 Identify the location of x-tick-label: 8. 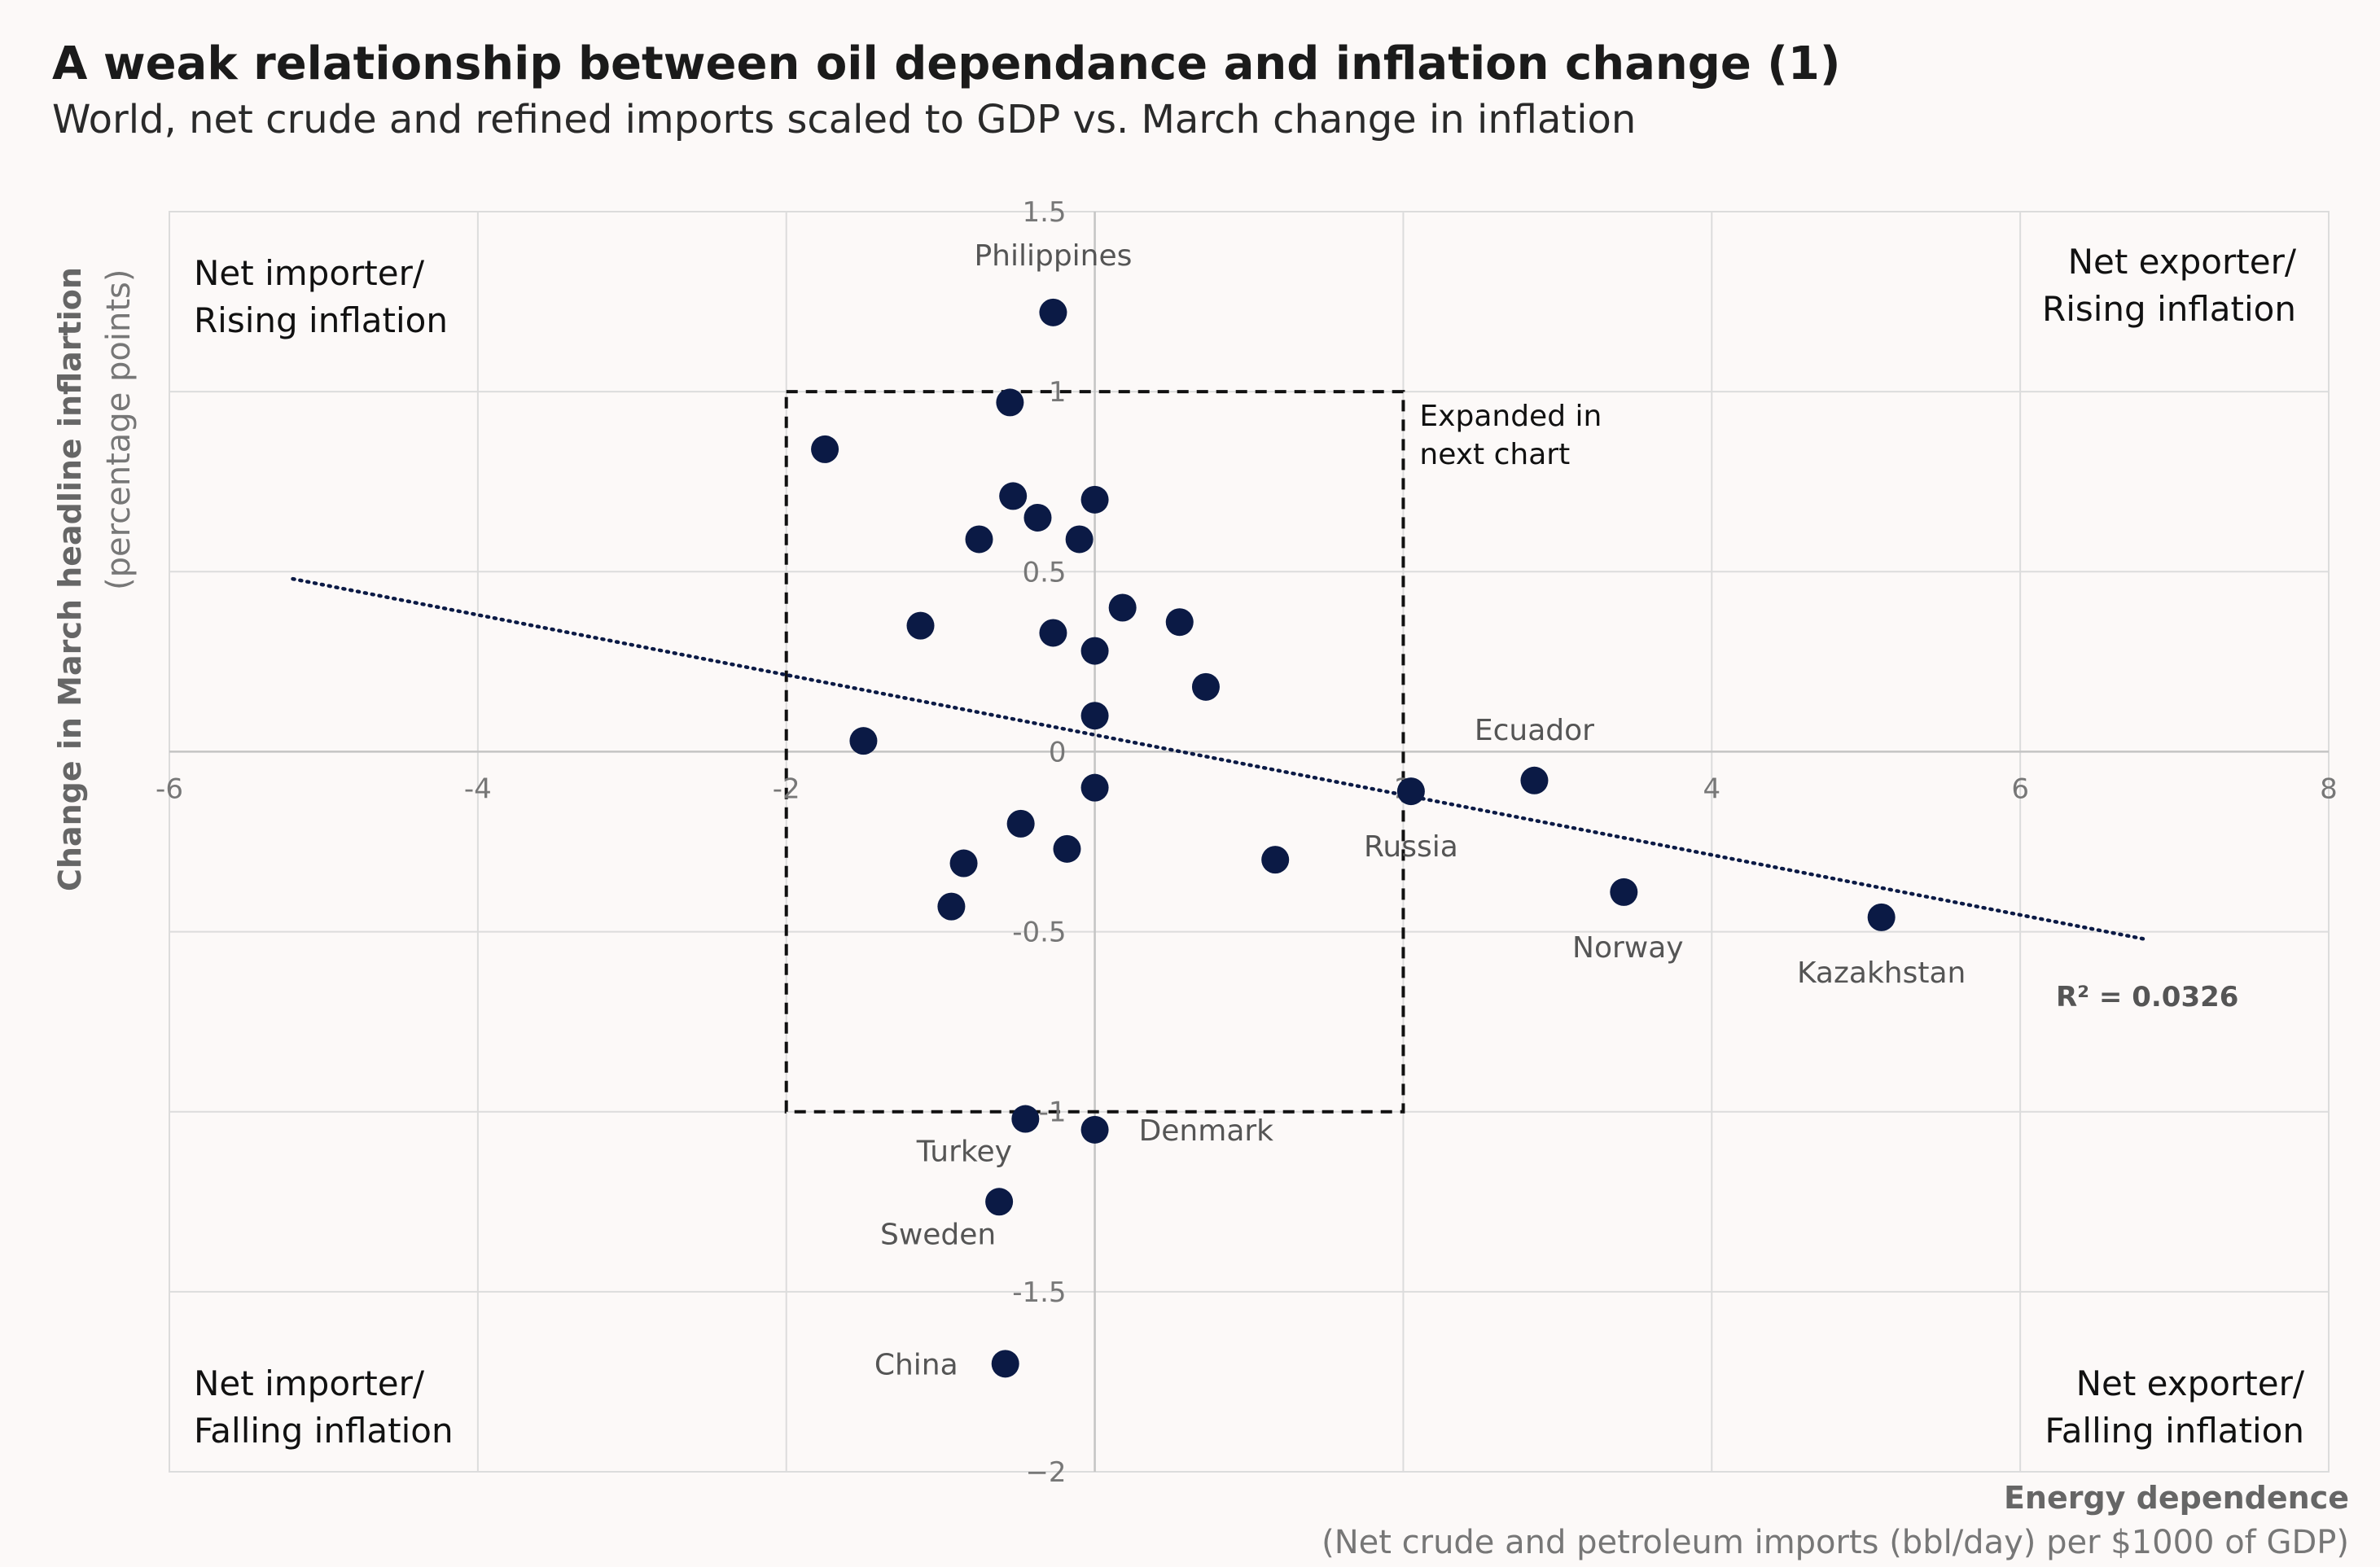
(2329, 789).